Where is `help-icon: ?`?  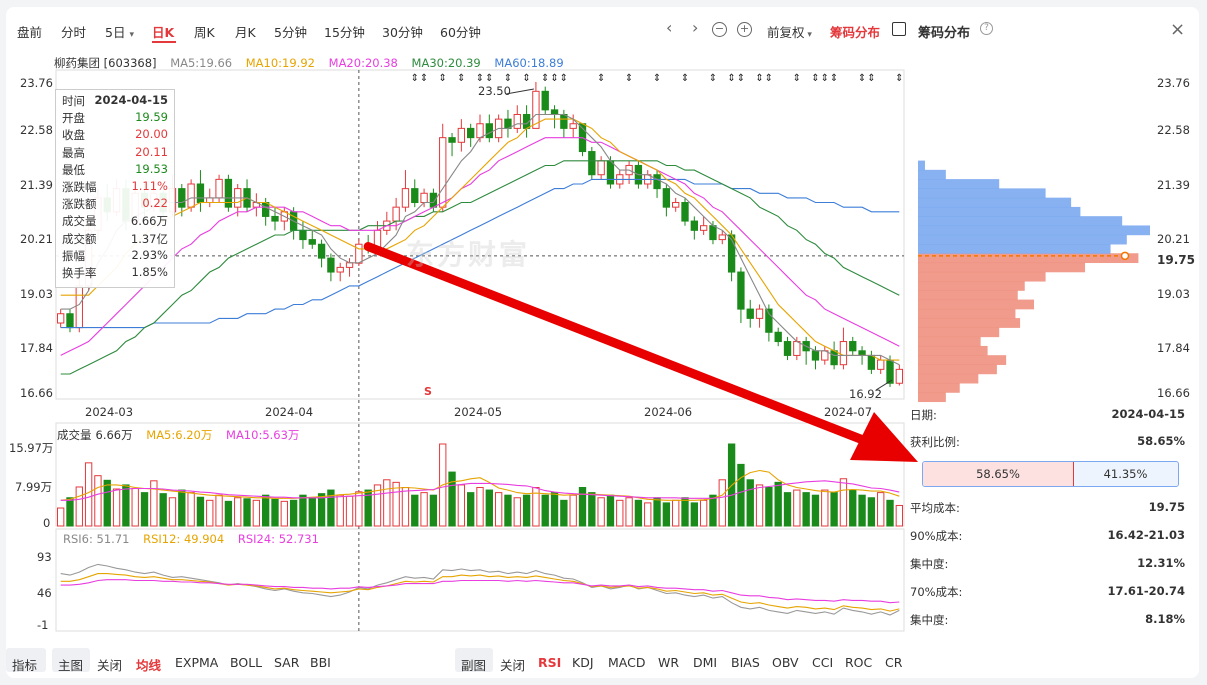
help-icon: ? is located at coordinates (986, 28).